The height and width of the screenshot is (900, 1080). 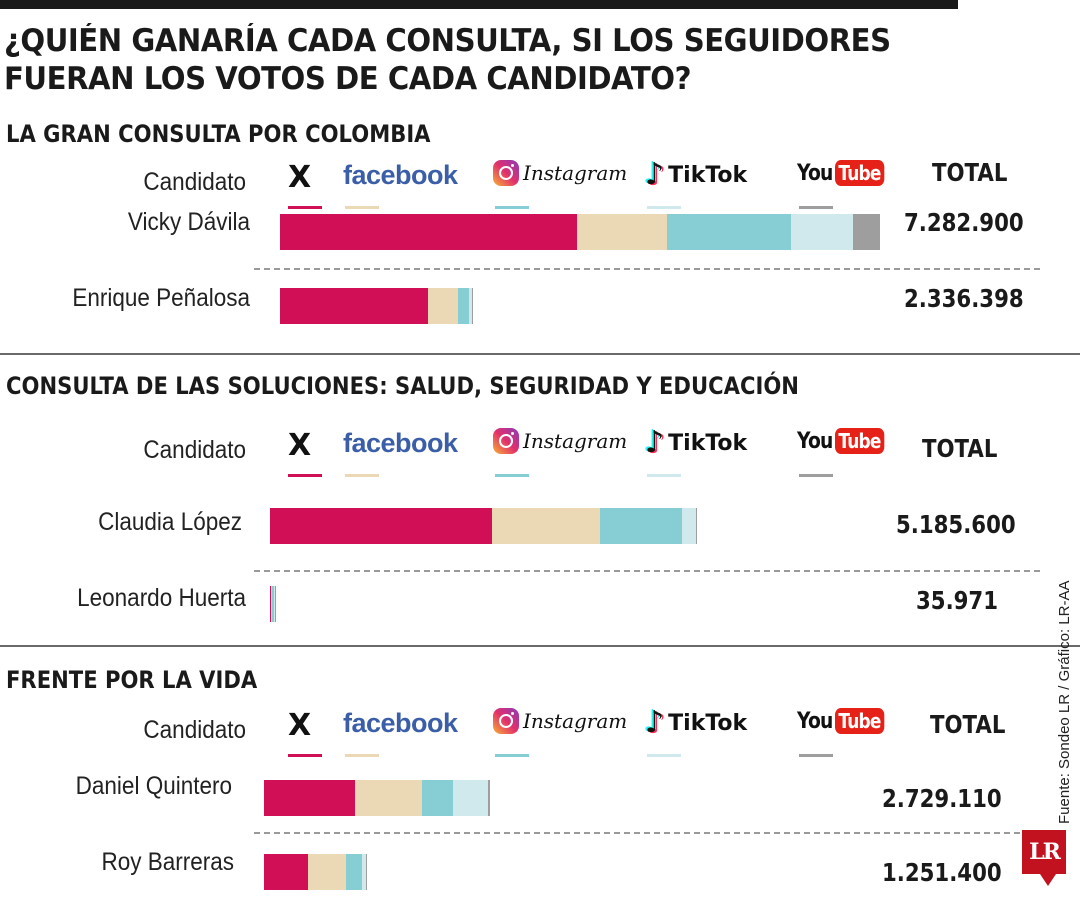 What do you see at coordinates (132, 680) in the screenshot?
I see `section-title: FRENTE POR LA VIDA` at bounding box center [132, 680].